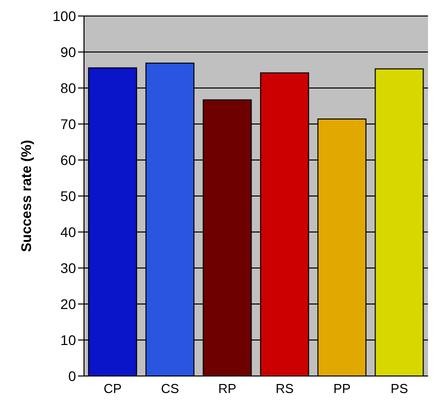 The width and height of the screenshot is (438, 402). Describe the element at coordinates (72, 376) in the screenshot. I see `y-tick-label: 0` at that location.